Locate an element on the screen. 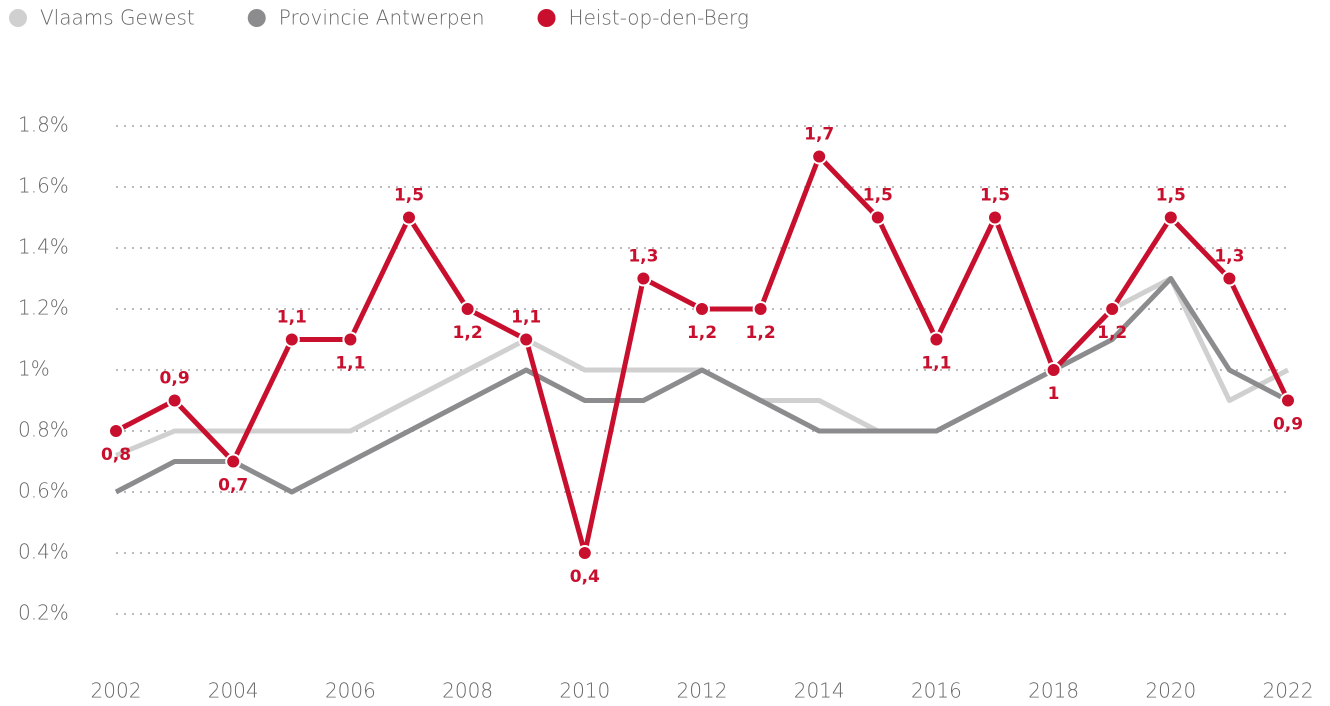 The image size is (1330, 706). legend-label: Vlaams Gewest is located at coordinates (117, 18).